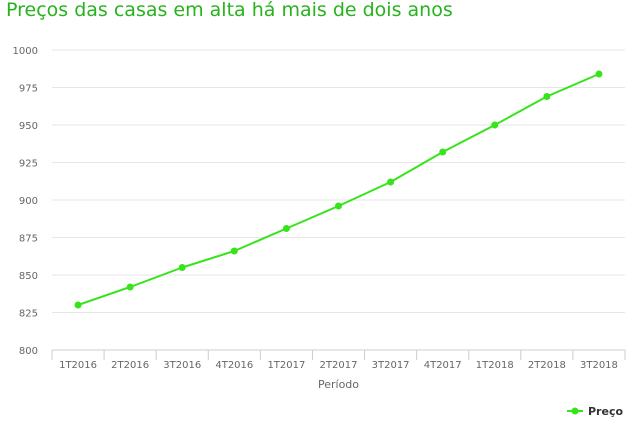  I want to click on x-axis-label: Período, so click(338, 384).